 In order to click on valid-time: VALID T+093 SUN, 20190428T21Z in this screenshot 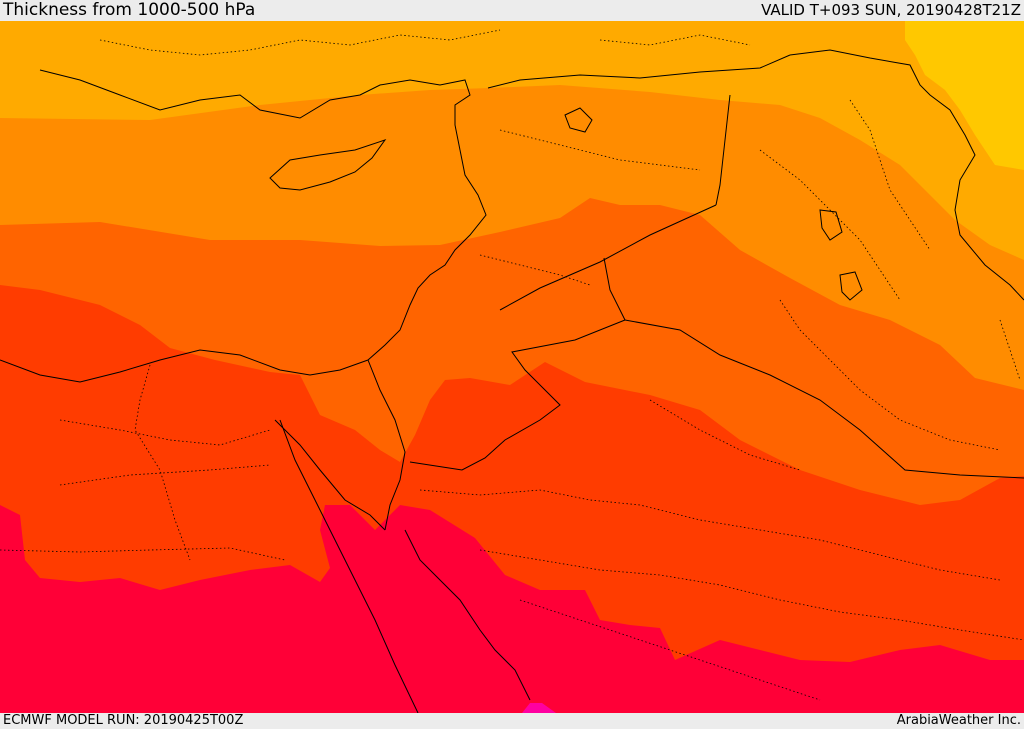, I will do `click(891, 10)`.